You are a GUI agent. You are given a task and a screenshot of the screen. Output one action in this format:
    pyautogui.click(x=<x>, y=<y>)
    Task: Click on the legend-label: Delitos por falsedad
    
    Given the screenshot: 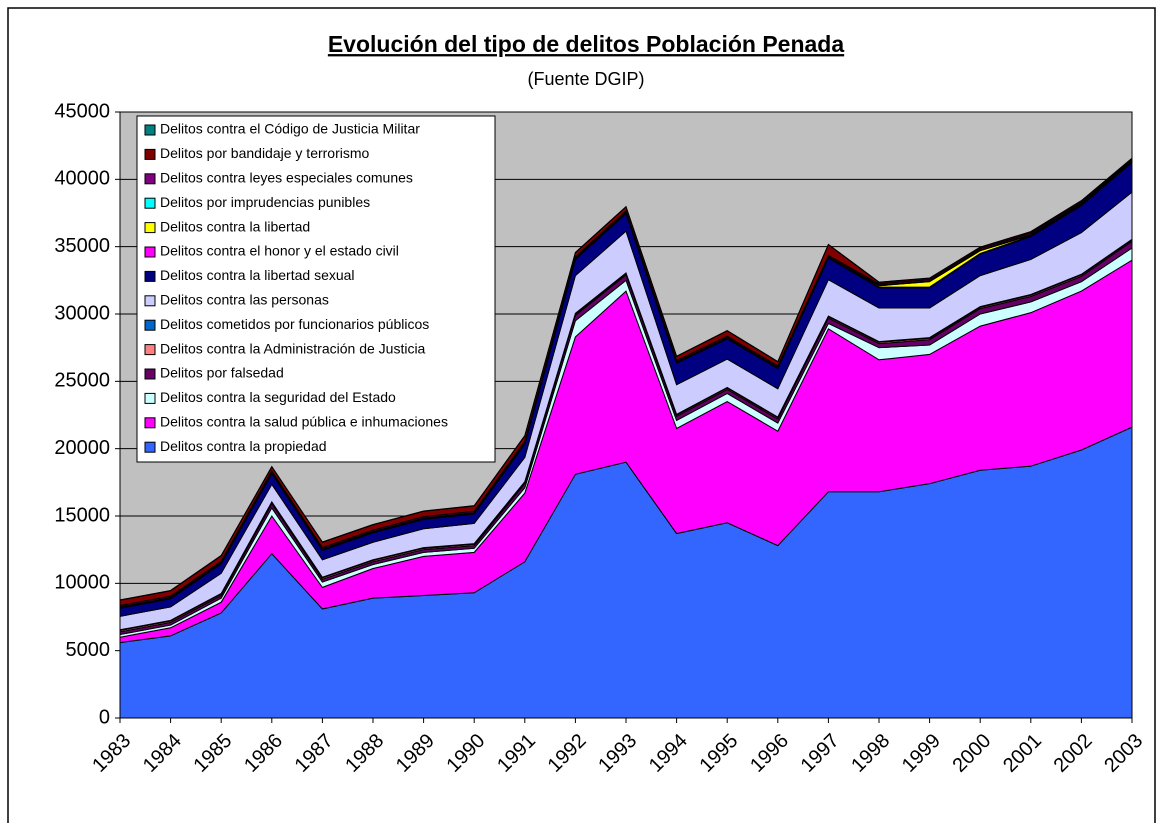 What is the action you would take?
    pyautogui.click(x=222, y=373)
    